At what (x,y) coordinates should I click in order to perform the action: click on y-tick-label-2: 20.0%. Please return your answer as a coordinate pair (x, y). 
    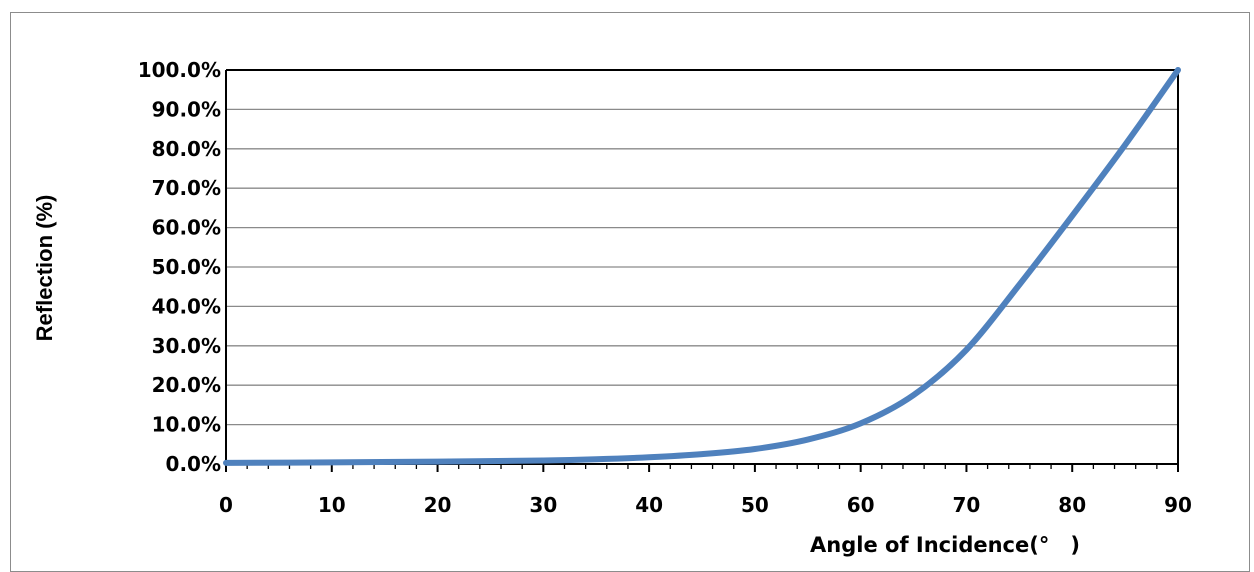
    Looking at the image, I should click on (186, 385).